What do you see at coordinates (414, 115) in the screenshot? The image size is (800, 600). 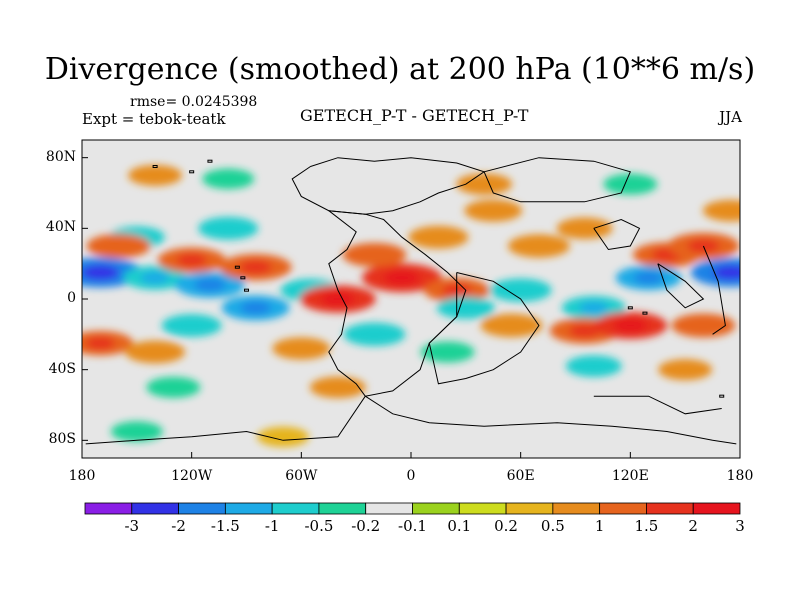 I see `comparison-label: GETECH_P-T - GETECH_P-T` at bounding box center [414, 115].